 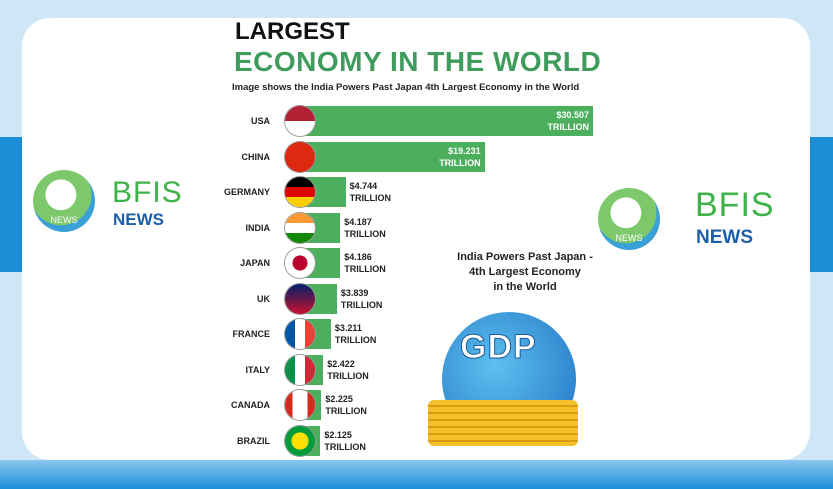 What do you see at coordinates (418, 61) in the screenshot?
I see `chart-title: ECONOMY IN THE WORLD` at bounding box center [418, 61].